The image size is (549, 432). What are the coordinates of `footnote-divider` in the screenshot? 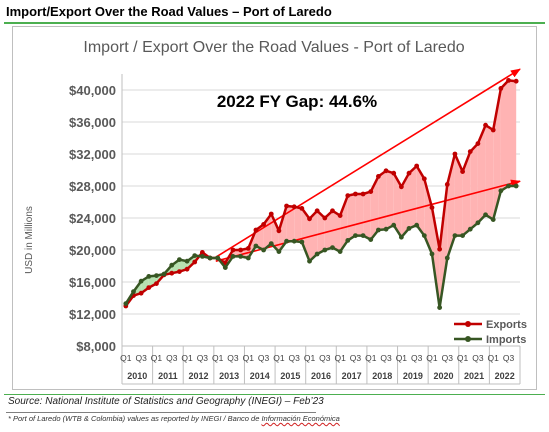 It's located at (161, 412).